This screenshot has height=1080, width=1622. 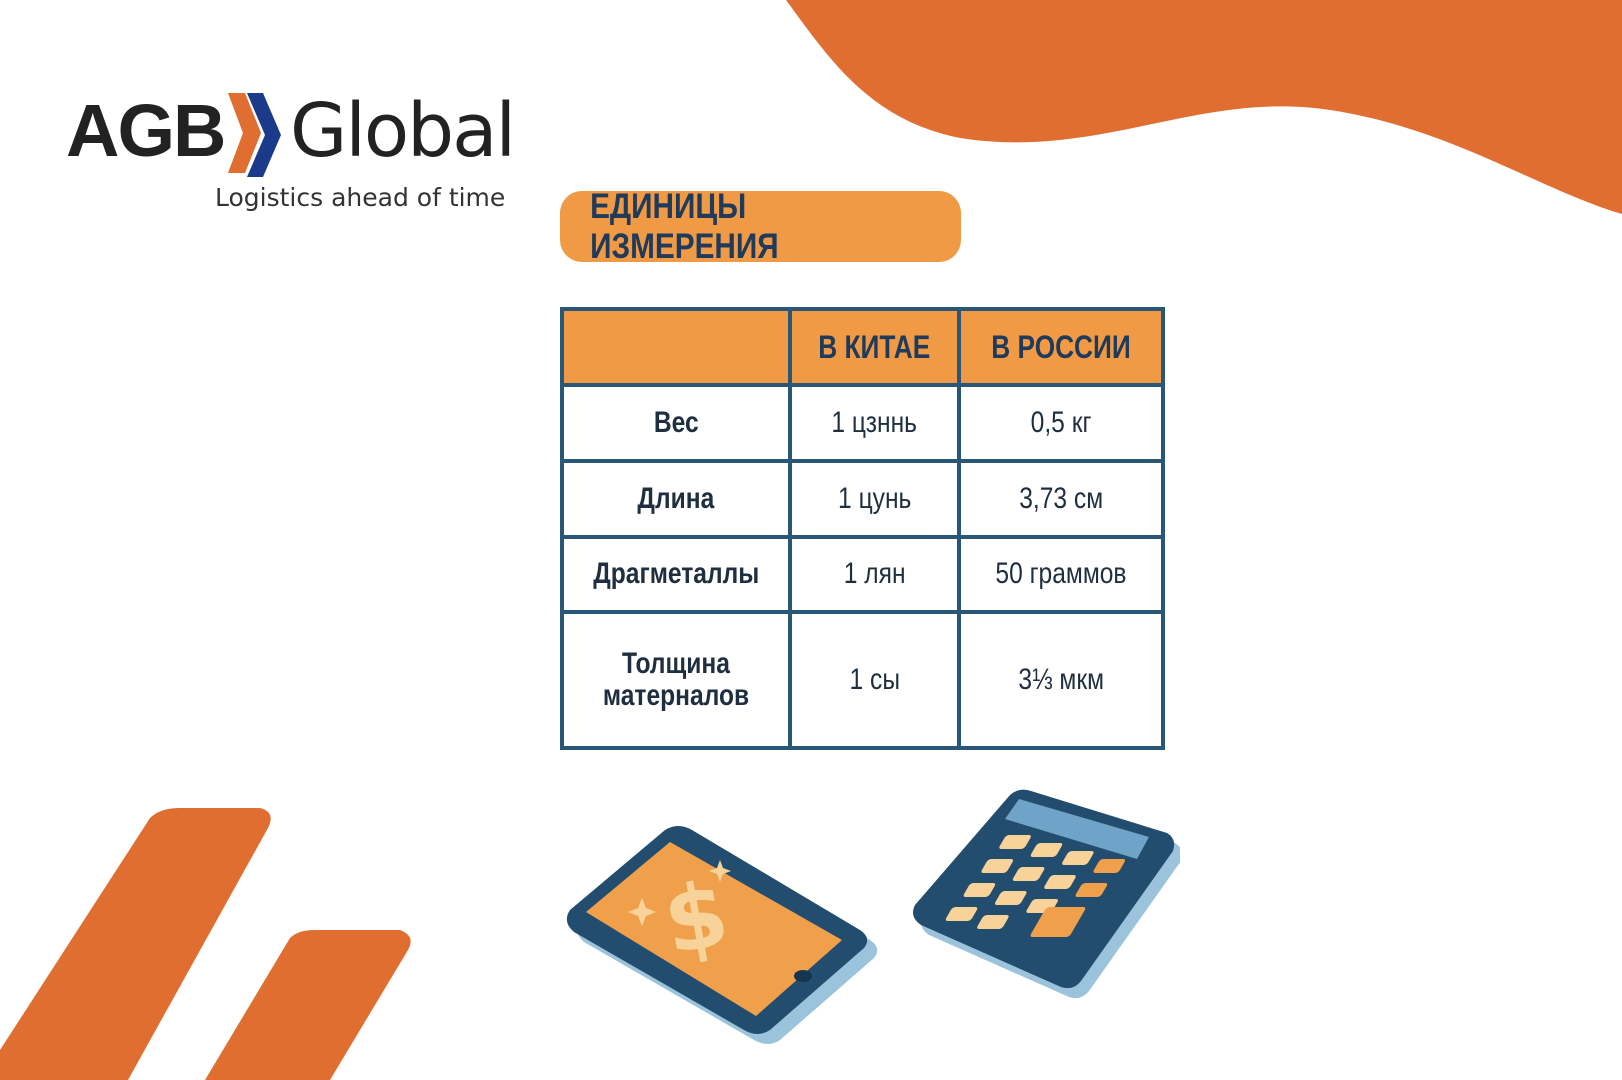 I want to click on top-right-wave, so click(x=1204, y=107).